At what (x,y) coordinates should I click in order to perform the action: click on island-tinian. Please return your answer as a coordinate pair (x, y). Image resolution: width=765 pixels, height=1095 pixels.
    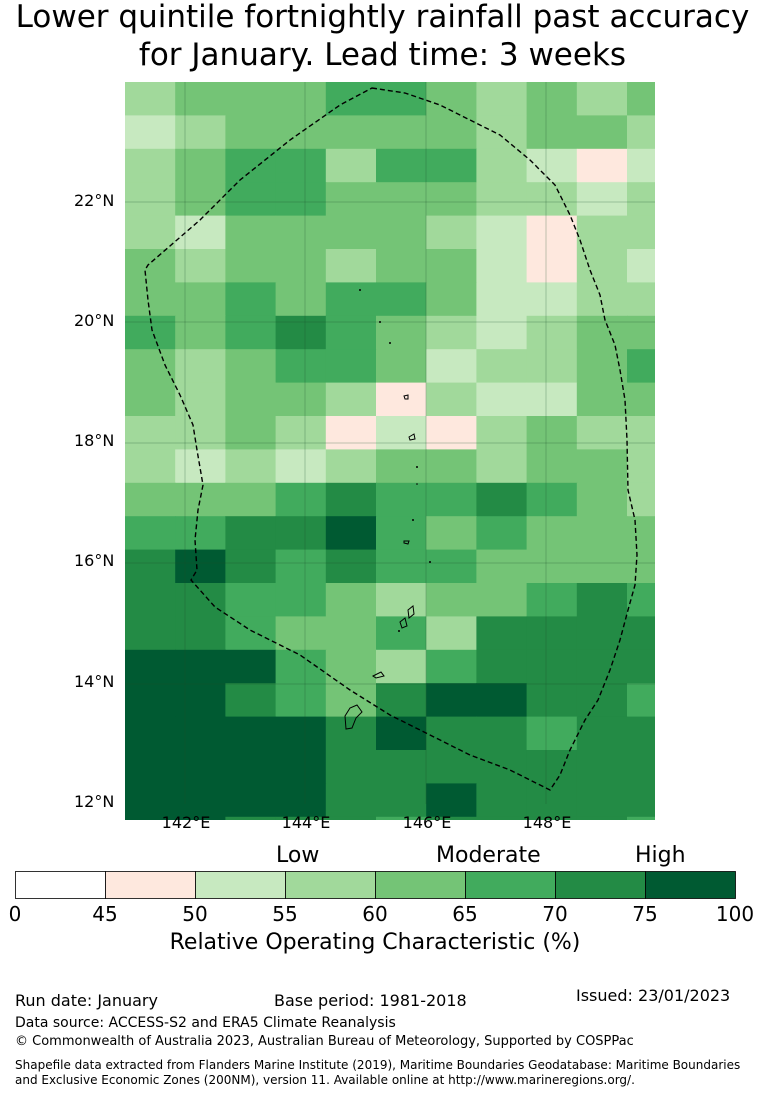
    Looking at the image, I should click on (403, 623).